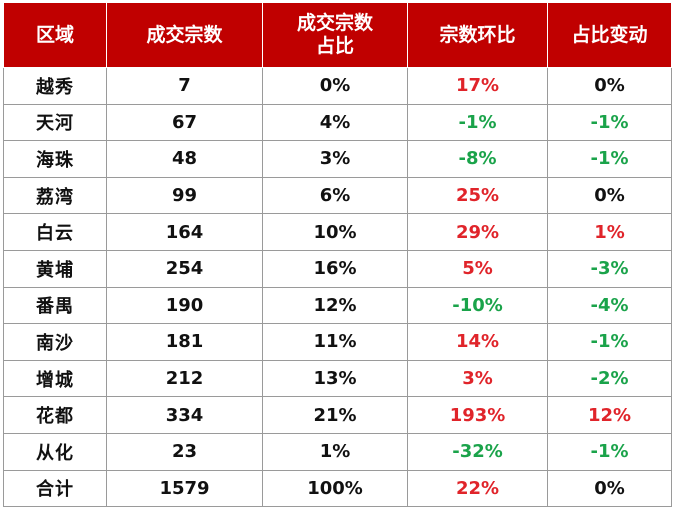  I want to click on cell-share: 6%, so click(335, 195).